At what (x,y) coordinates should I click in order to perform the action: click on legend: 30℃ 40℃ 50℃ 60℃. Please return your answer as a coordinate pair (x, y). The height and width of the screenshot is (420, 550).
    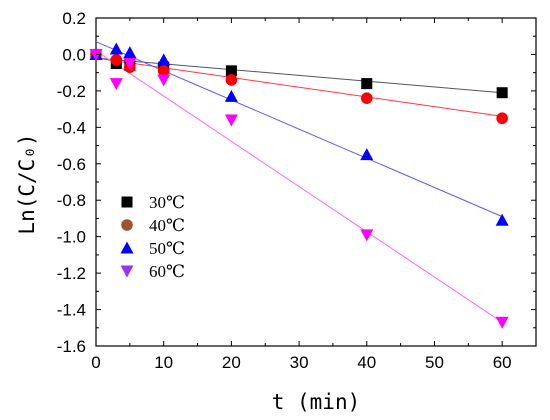
    Looking at the image, I should click on (152, 237).